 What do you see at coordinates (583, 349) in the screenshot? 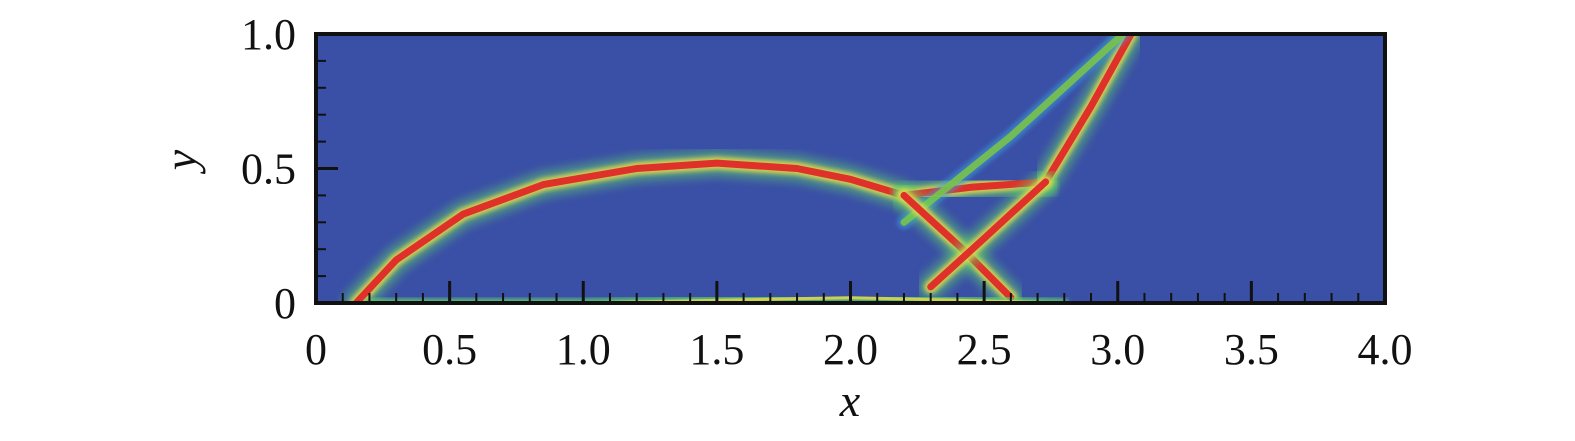
I see `x-tick-label: 1.0` at bounding box center [583, 349].